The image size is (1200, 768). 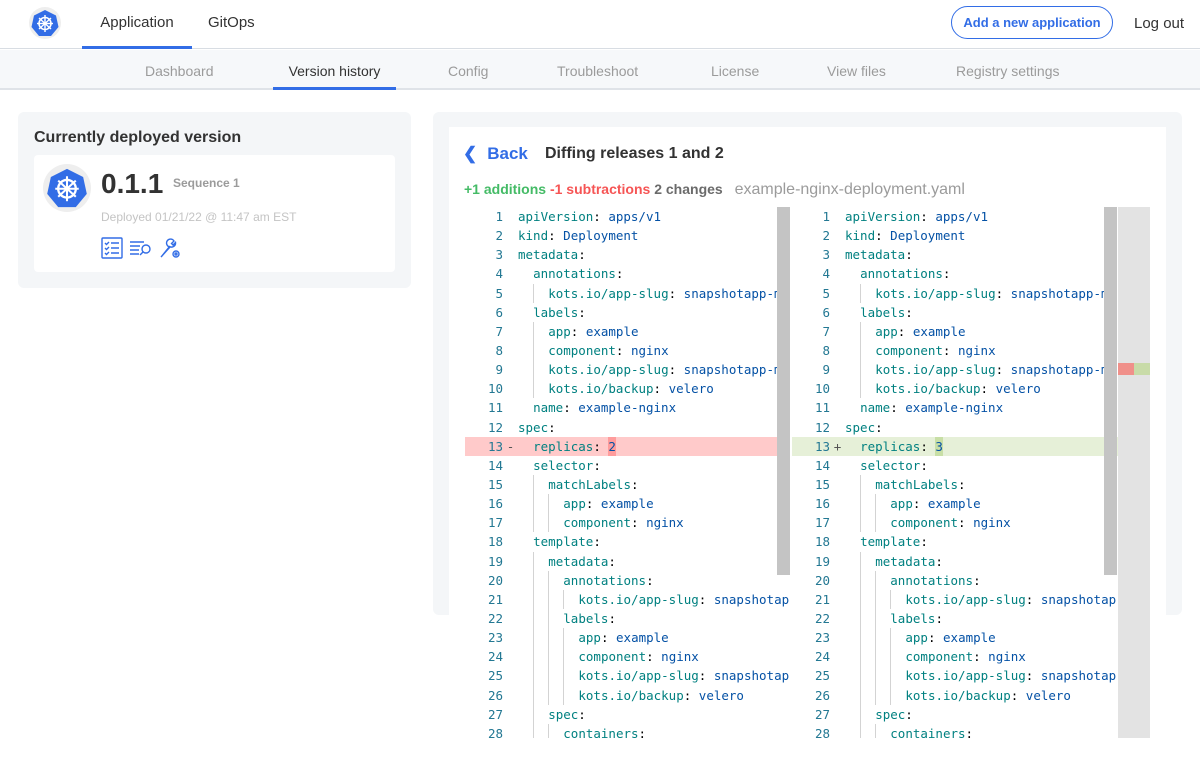 What do you see at coordinates (578, 561) in the screenshot?
I see `yaml-key: metadata` at bounding box center [578, 561].